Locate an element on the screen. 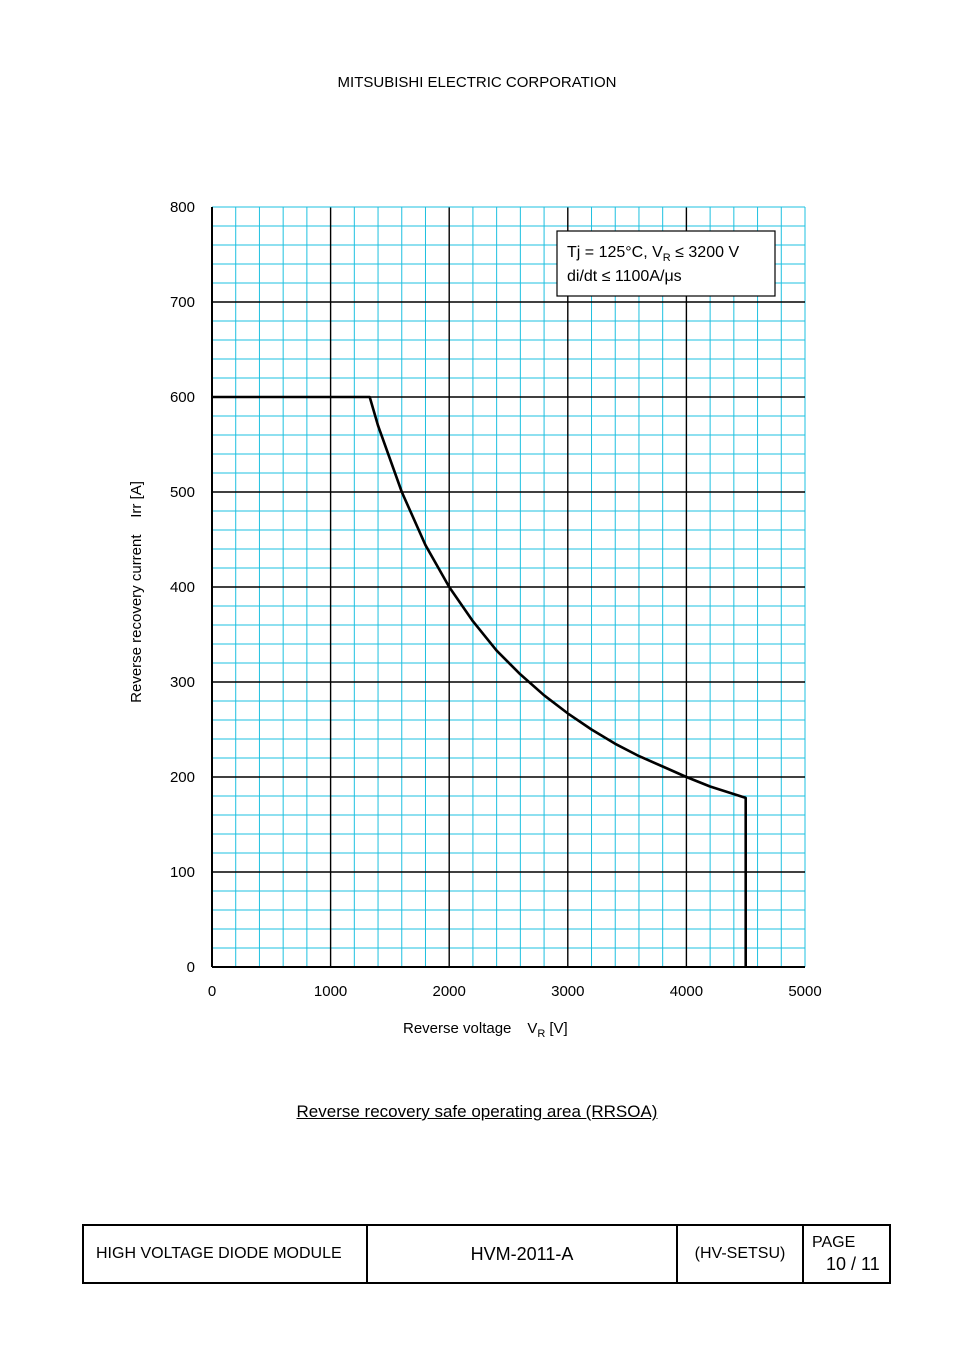  footer-document-number: HVM-2011-A is located at coordinates (522, 1254).